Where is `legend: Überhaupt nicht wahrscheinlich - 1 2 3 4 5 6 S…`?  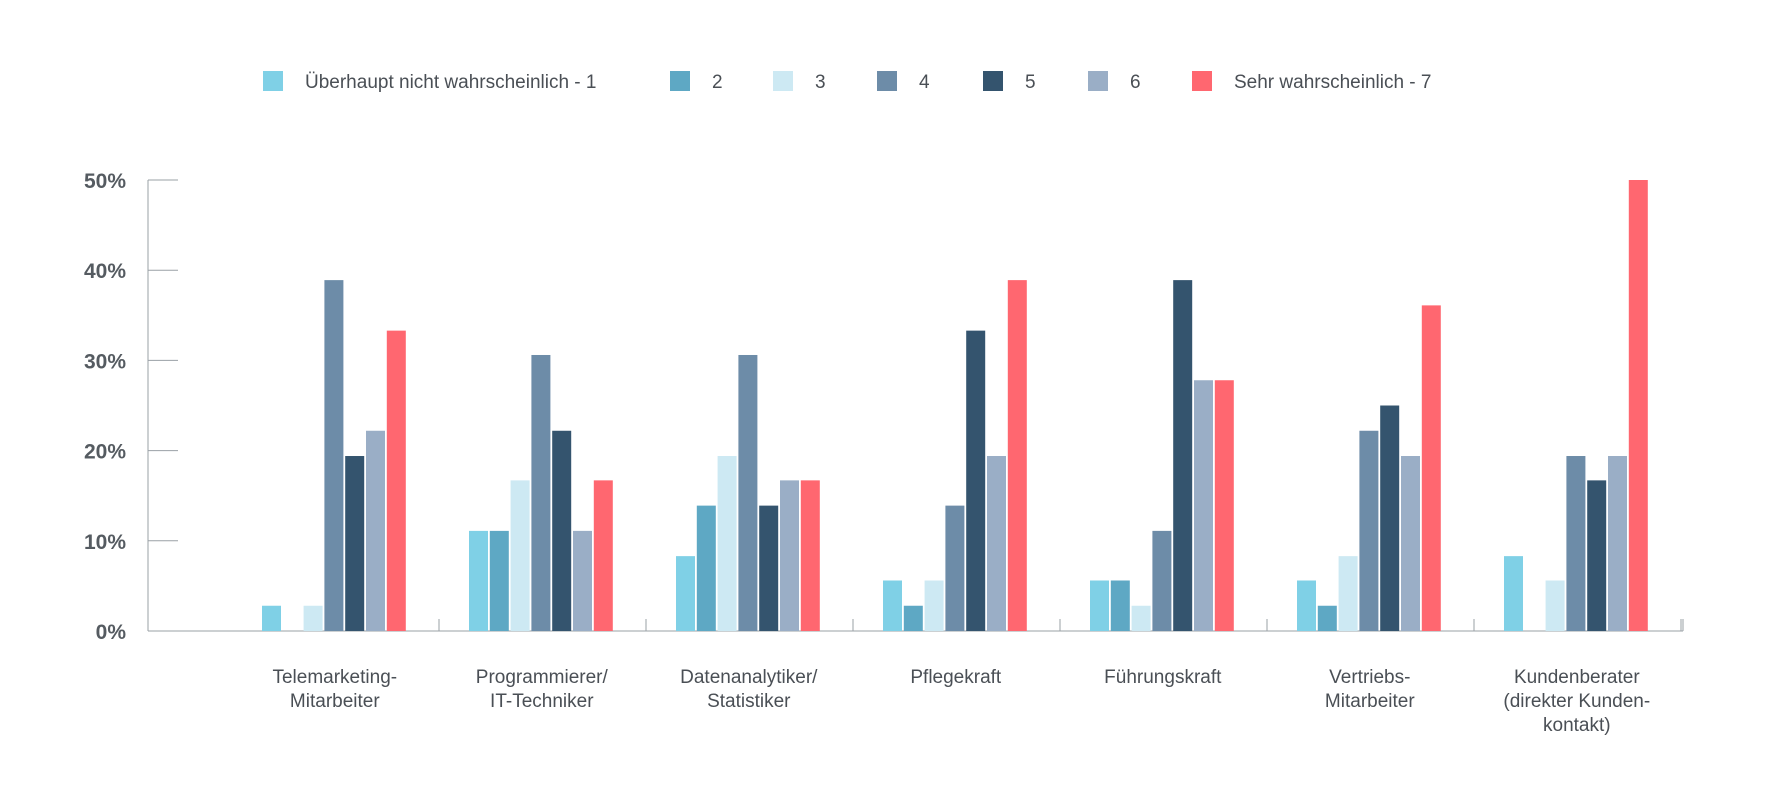 legend: Überhaupt nicht wahrscheinlich - 1 2 3 4 5 6 S… is located at coordinates (847, 82).